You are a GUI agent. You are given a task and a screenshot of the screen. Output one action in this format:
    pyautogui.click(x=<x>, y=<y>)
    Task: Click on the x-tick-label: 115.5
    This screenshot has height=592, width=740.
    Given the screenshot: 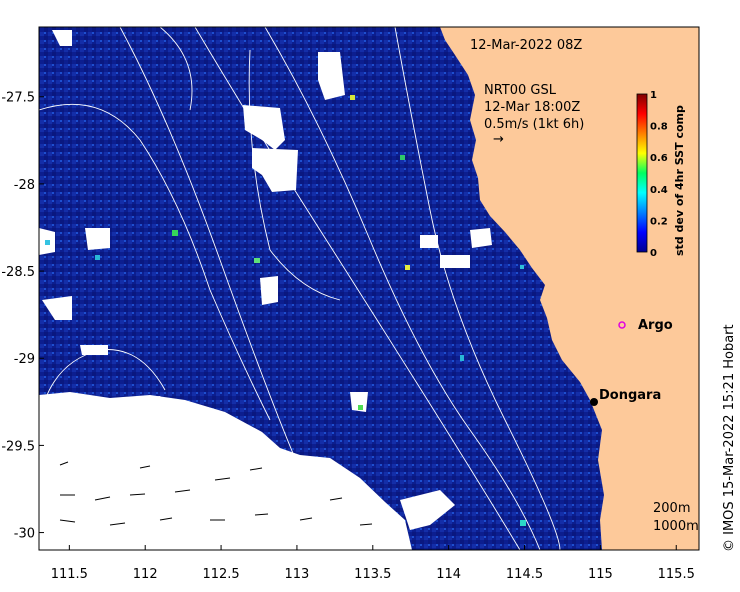 What is the action you would take?
    pyautogui.click(x=676, y=574)
    